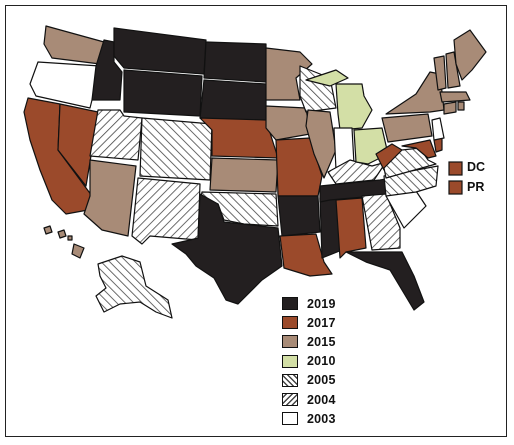 The image size is (514, 445). I want to click on territory-swatch-dc, so click(455, 168).